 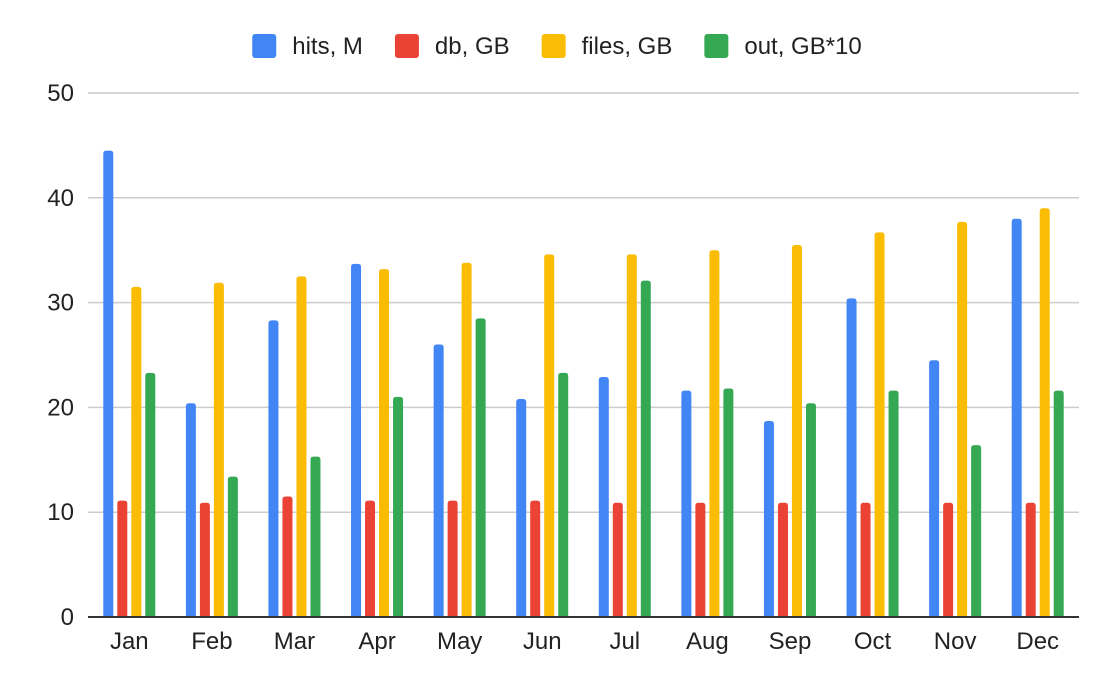 What do you see at coordinates (60, 355) in the screenshot?
I see `y-axis: 0 10 20 30 40 50` at bounding box center [60, 355].